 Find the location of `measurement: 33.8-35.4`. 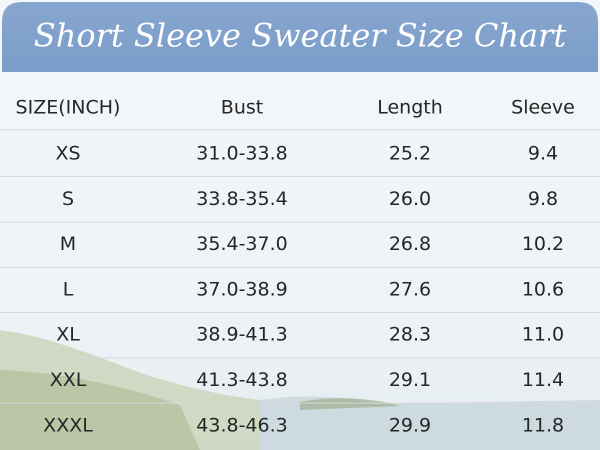

measurement: 33.8-35.4 is located at coordinates (241, 199).